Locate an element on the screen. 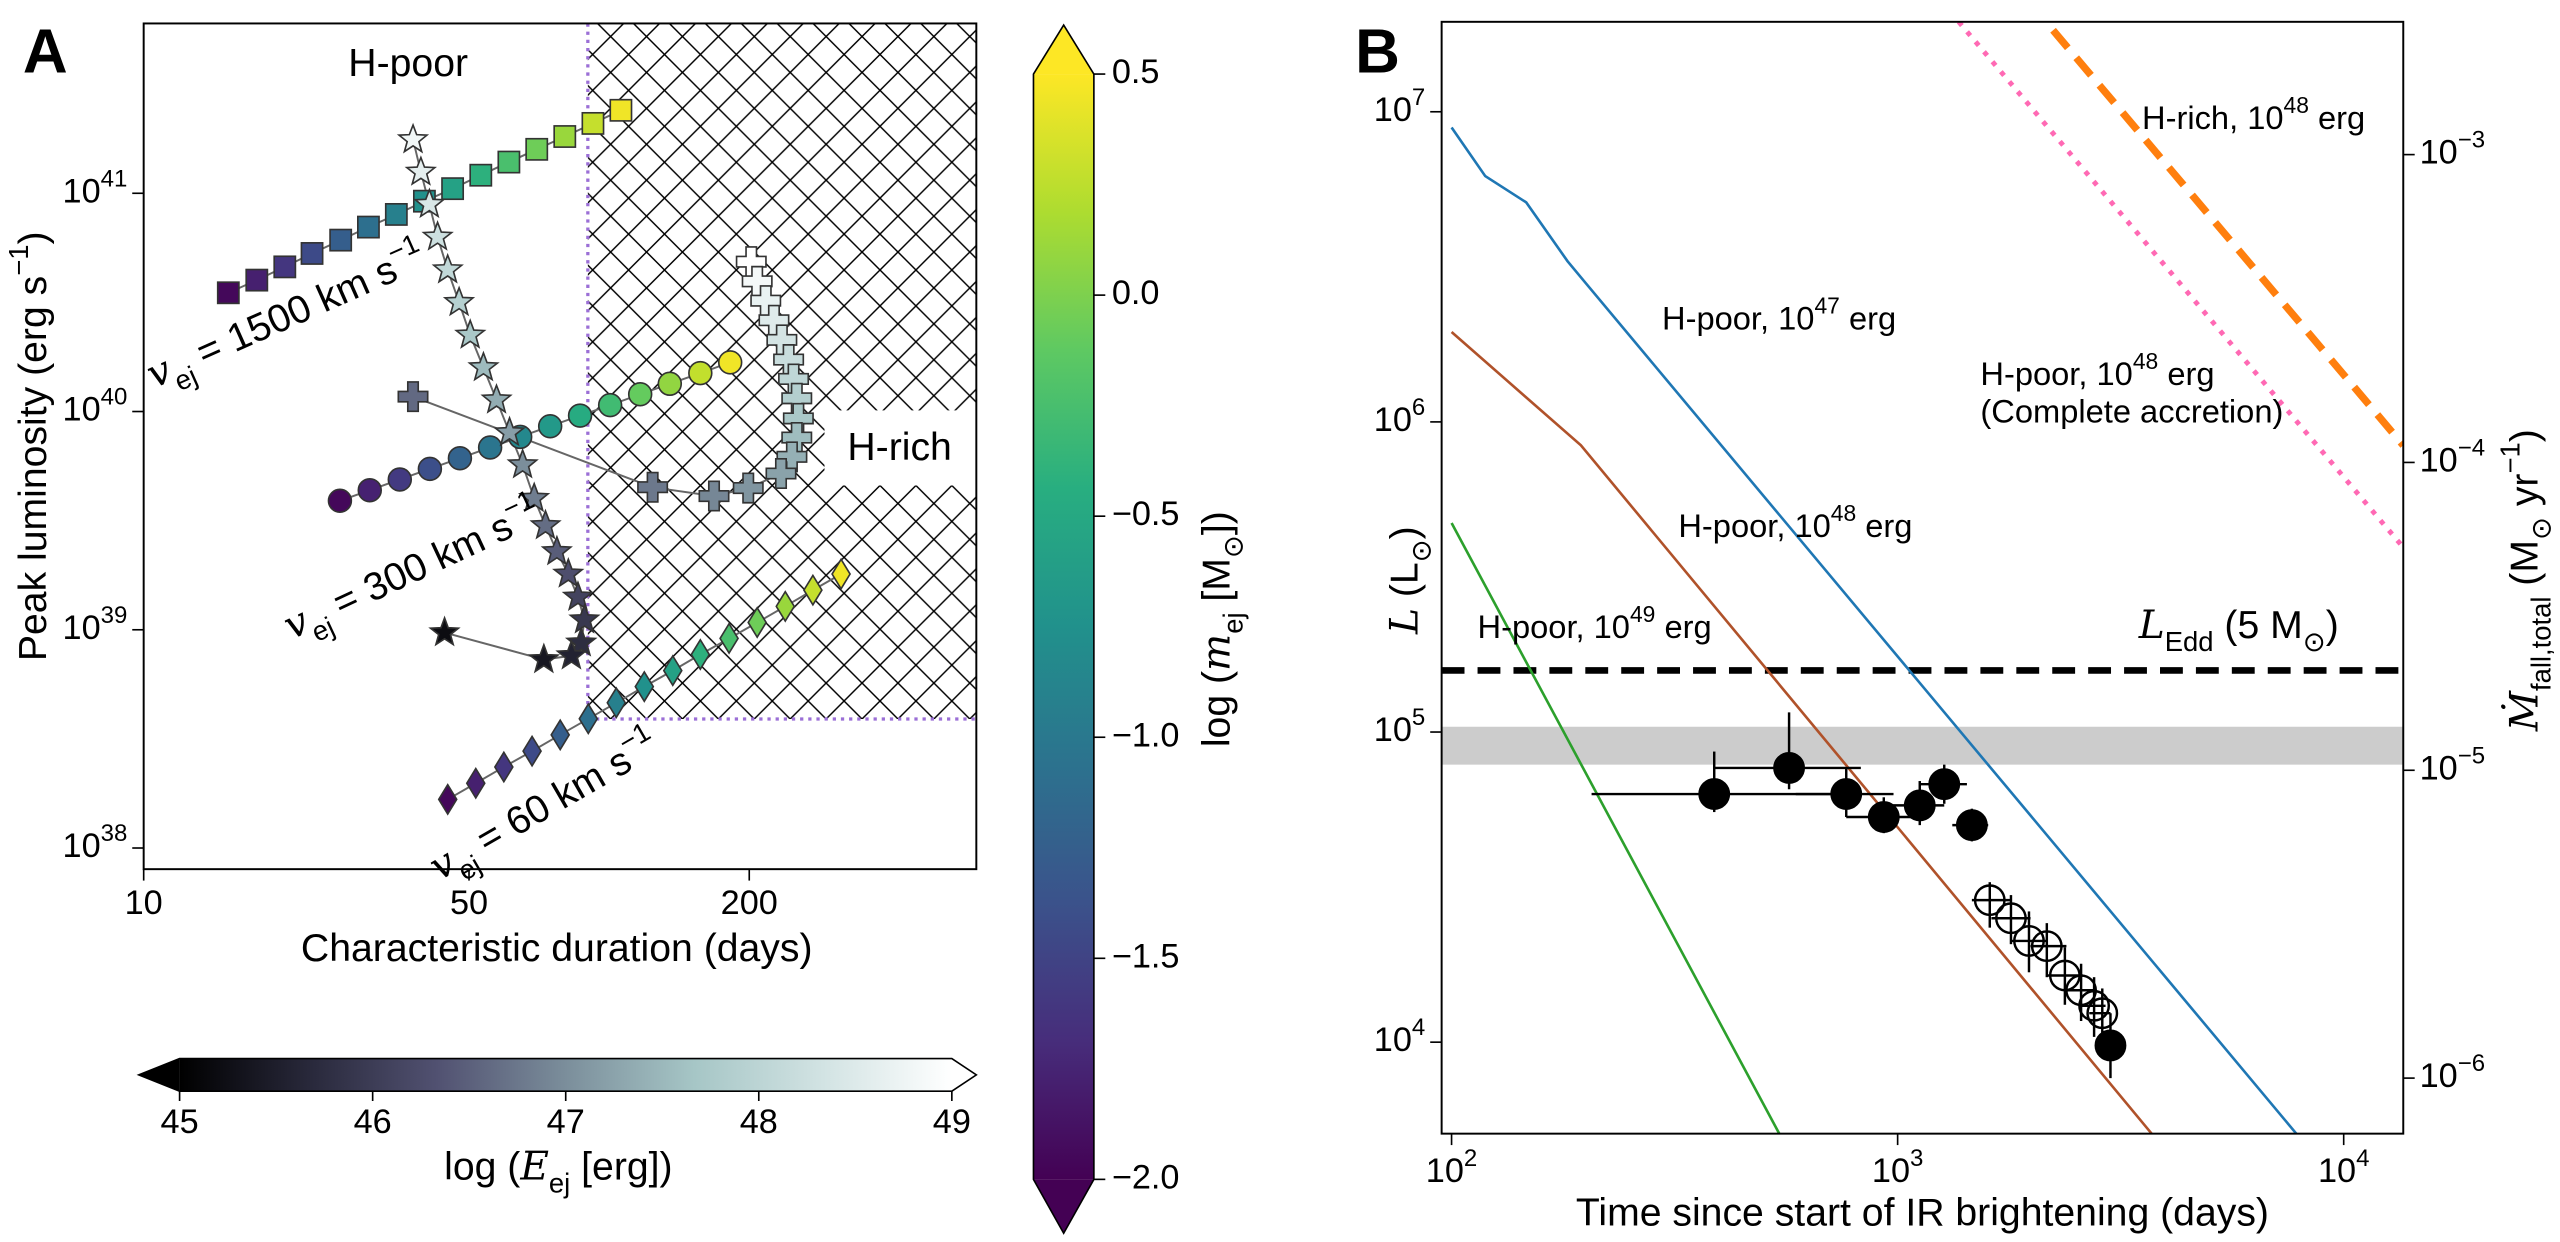 The image size is (2560, 1242). series-label: H-poor, 1048 erg is located at coordinates (2097, 370).